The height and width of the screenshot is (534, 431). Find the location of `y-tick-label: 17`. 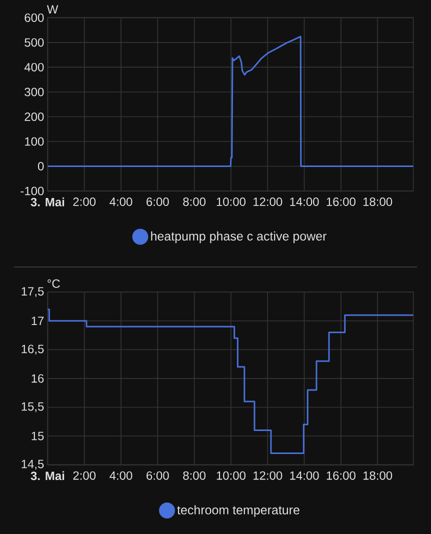

y-tick-label: 17 is located at coordinates (38, 321).